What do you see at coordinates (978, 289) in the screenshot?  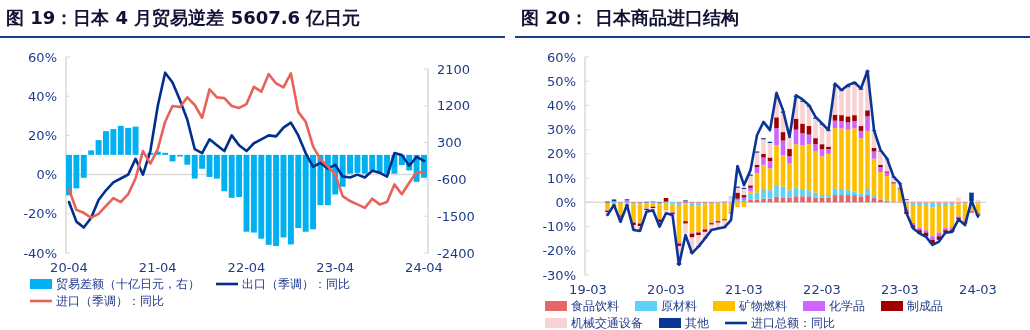 I see `x-tick-label: 24-03` at bounding box center [978, 289].